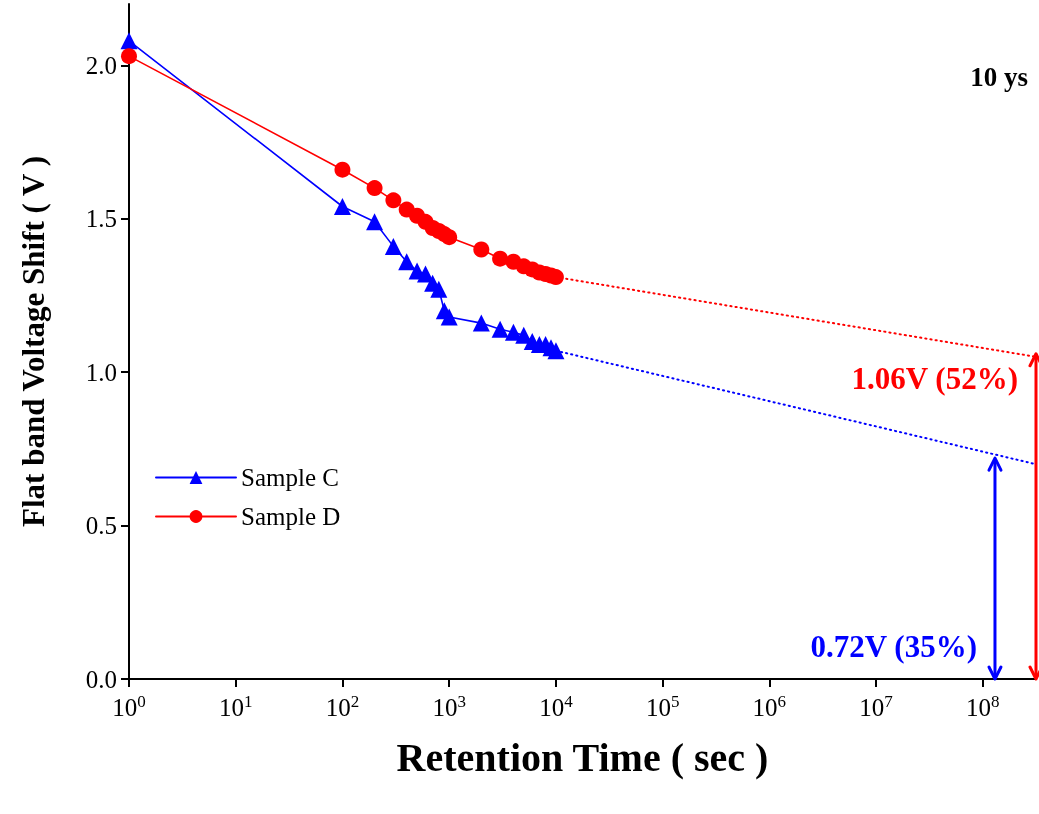 This screenshot has height=814, width=1039. What do you see at coordinates (101, 65) in the screenshot?
I see `y-tick-label: 2.0` at bounding box center [101, 65].